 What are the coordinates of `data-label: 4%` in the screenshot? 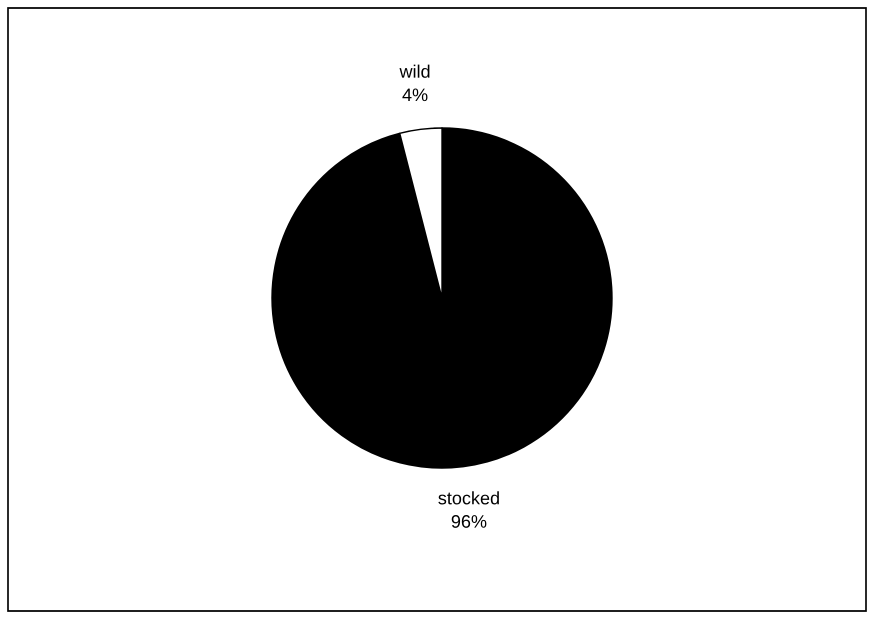 It's located at (415, 95).